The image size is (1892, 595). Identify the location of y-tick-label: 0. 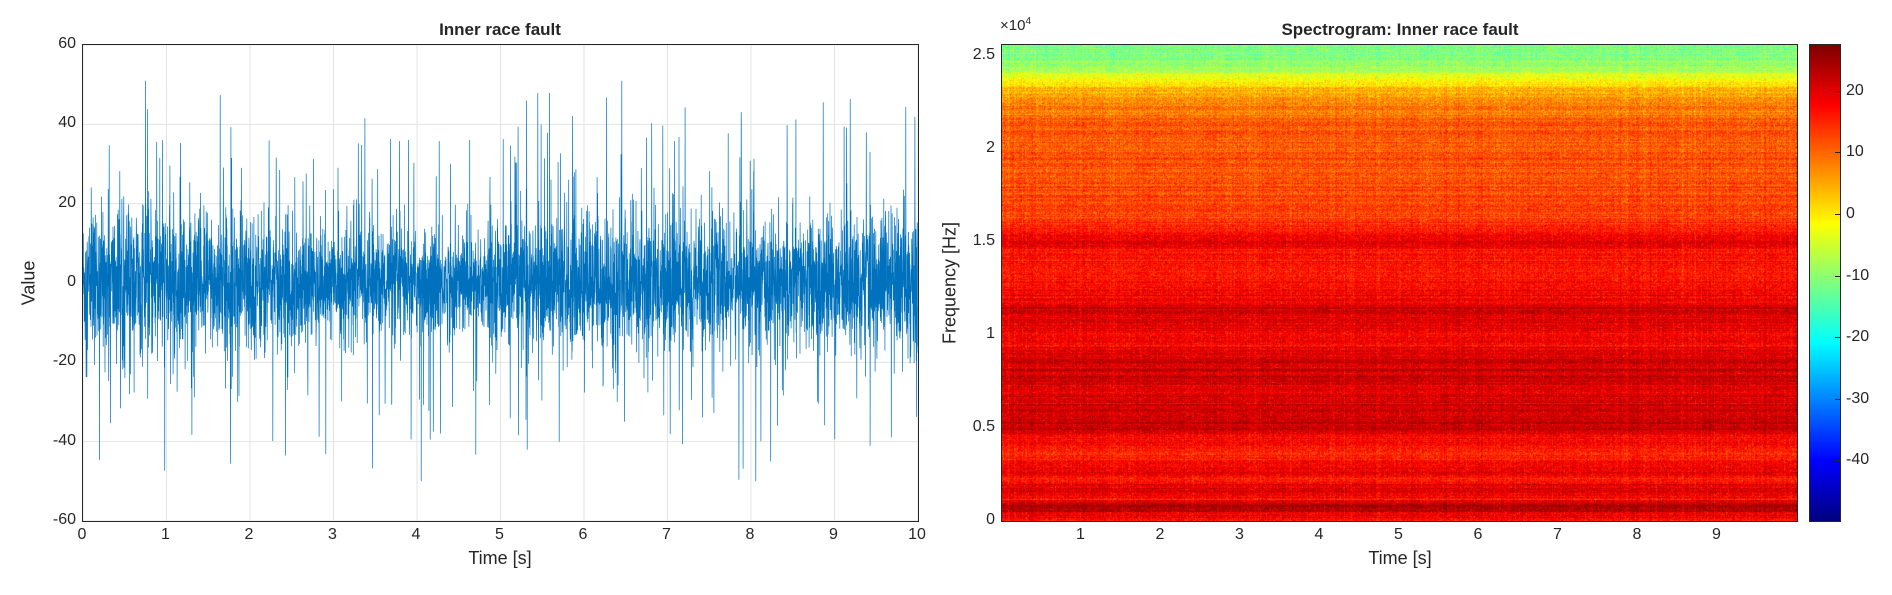
(71, 281).